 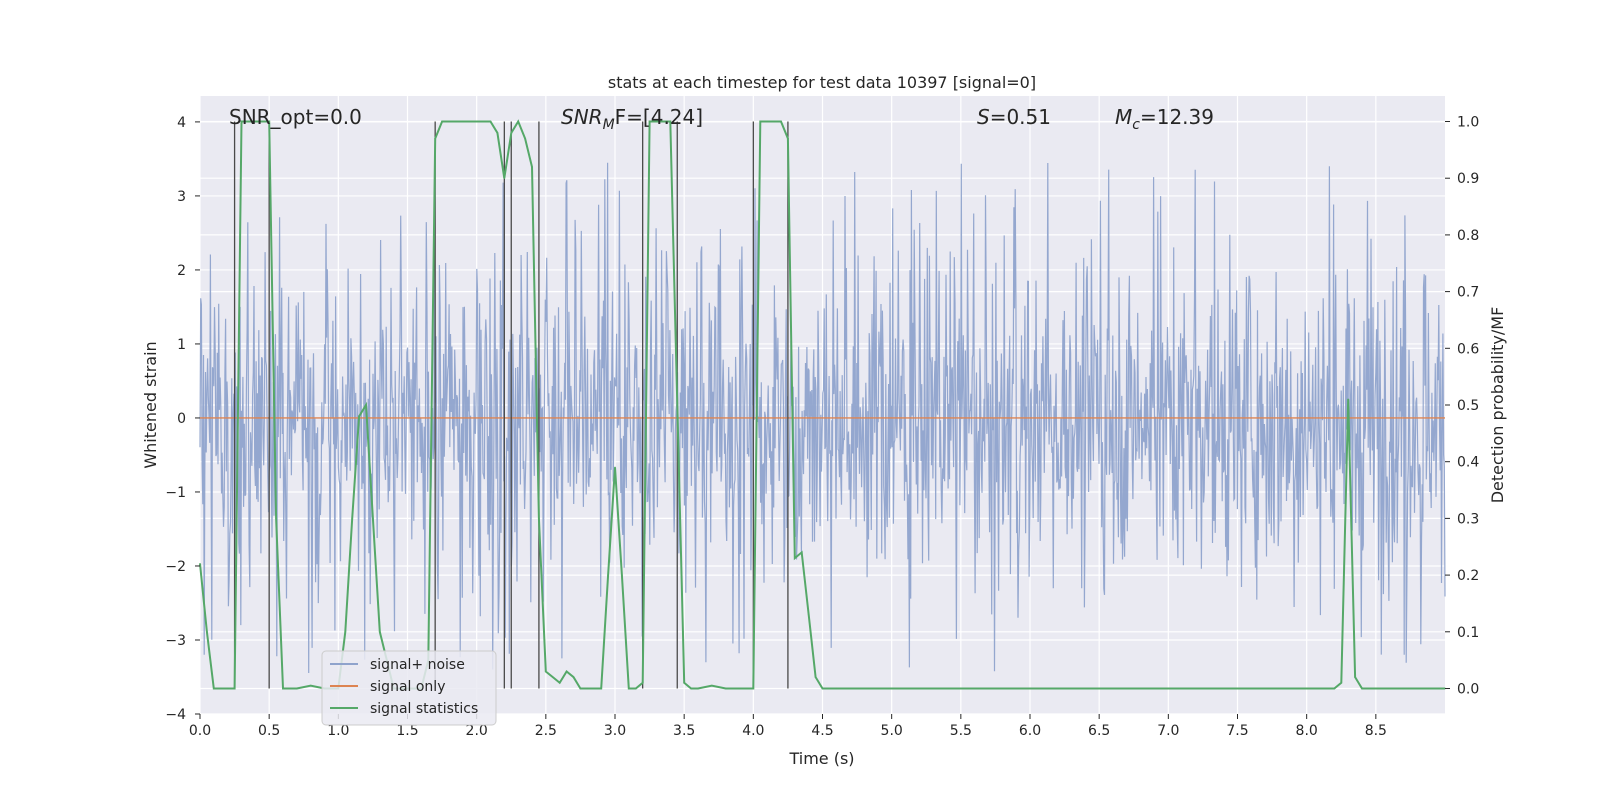 What do you see at coordinates (150, 404) in the screenshot?
I see `y-axis-label-left: Whitened strain` at bounding box center [150, 404].